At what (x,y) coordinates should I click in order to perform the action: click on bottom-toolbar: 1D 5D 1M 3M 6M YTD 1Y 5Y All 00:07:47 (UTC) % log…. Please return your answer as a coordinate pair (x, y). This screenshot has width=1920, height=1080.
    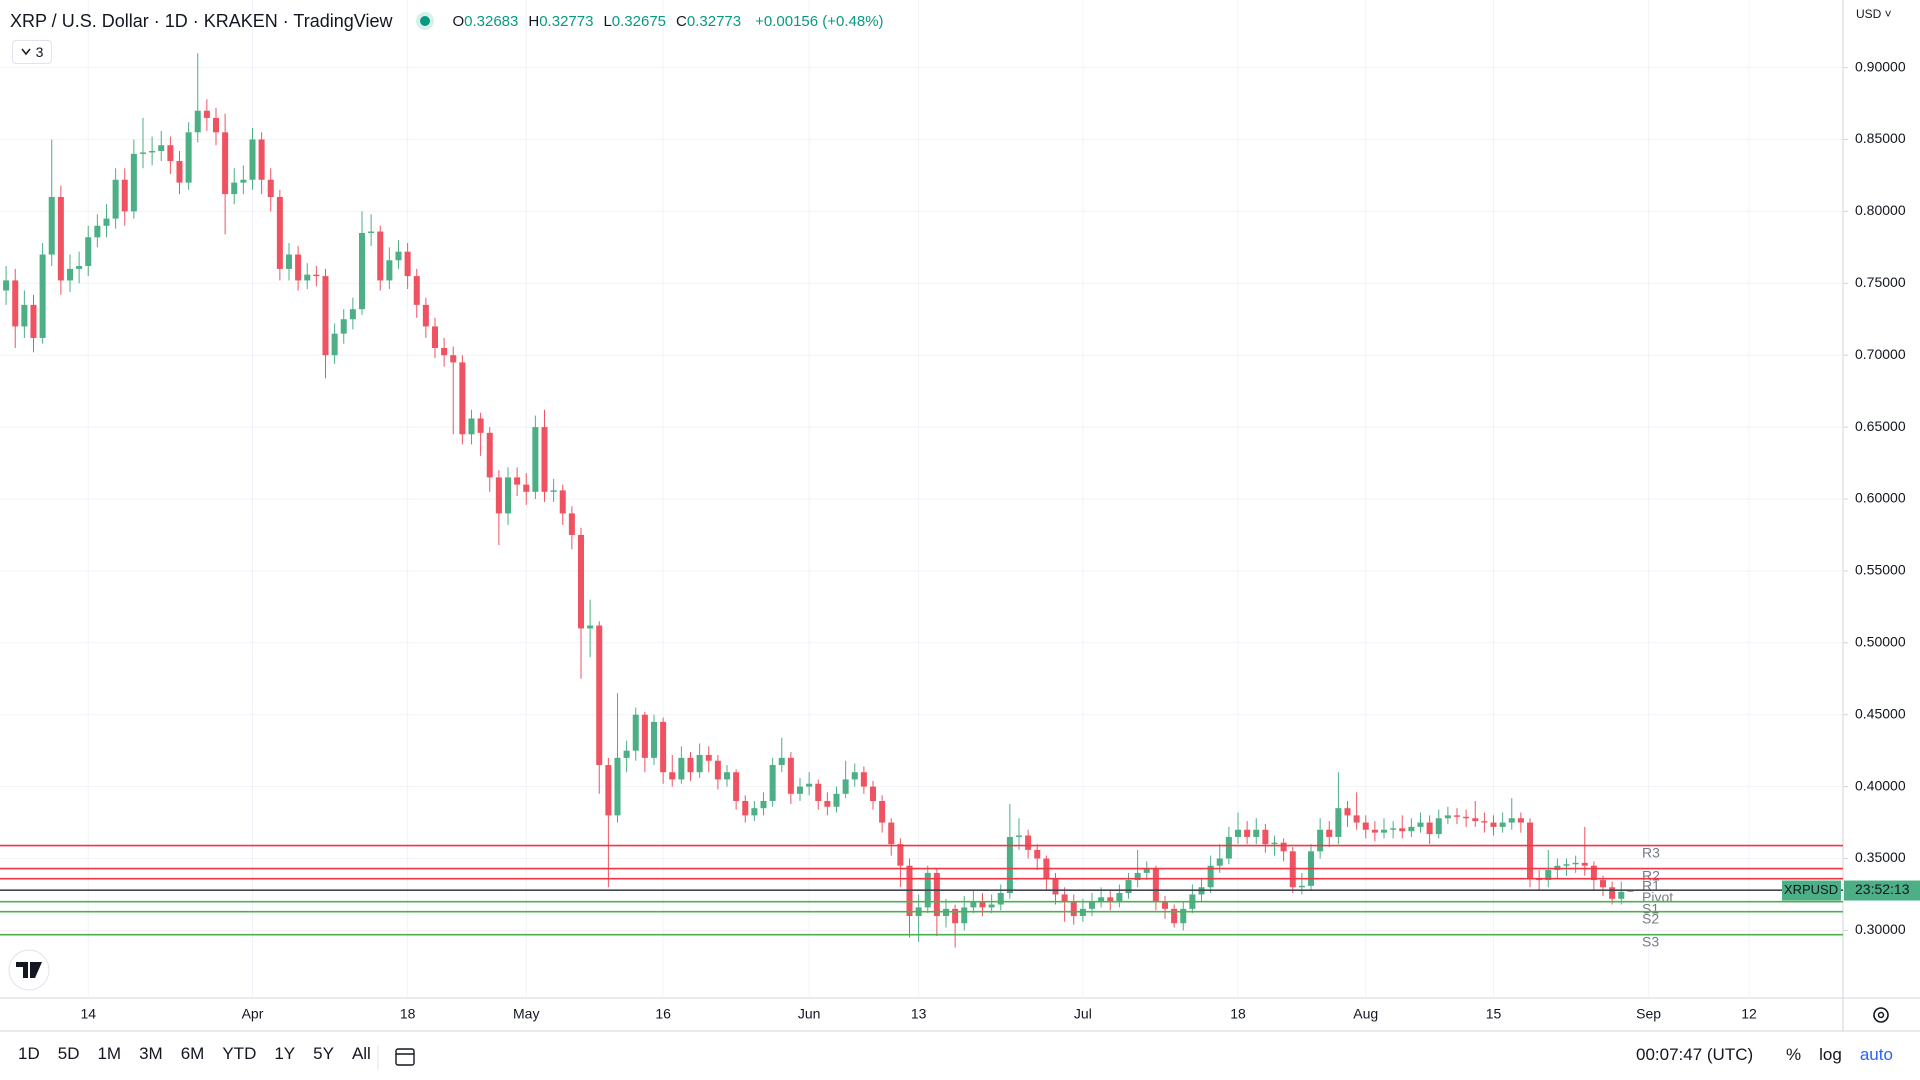
    Looking at the image, I should click on (960, 1056).